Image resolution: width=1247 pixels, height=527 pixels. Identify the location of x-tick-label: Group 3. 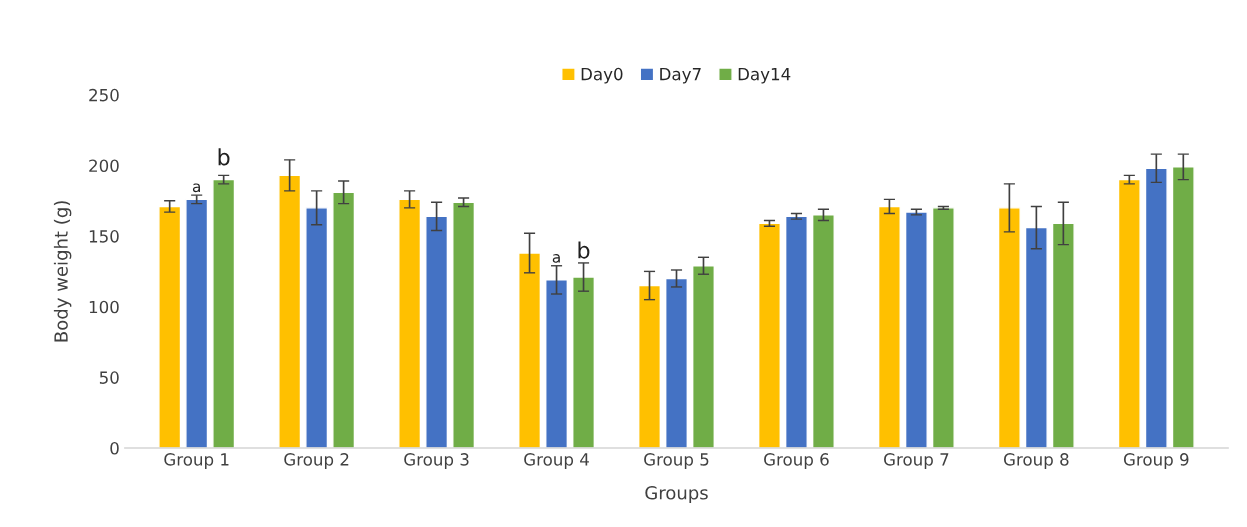
(436, 461).